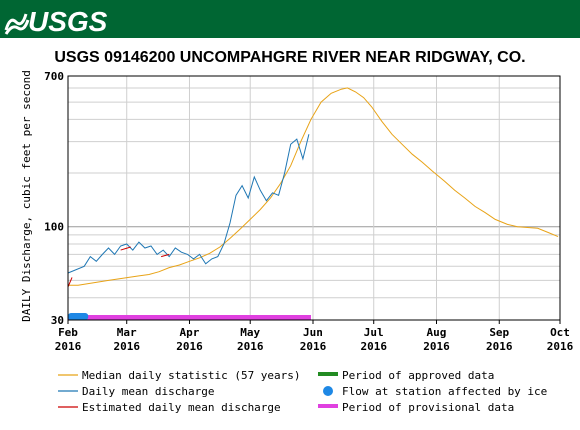  What do you see at coordinates (374, 332) in the screenshot?
I see `x-tick-label-month: Jul` at bounding box center [374, 332].